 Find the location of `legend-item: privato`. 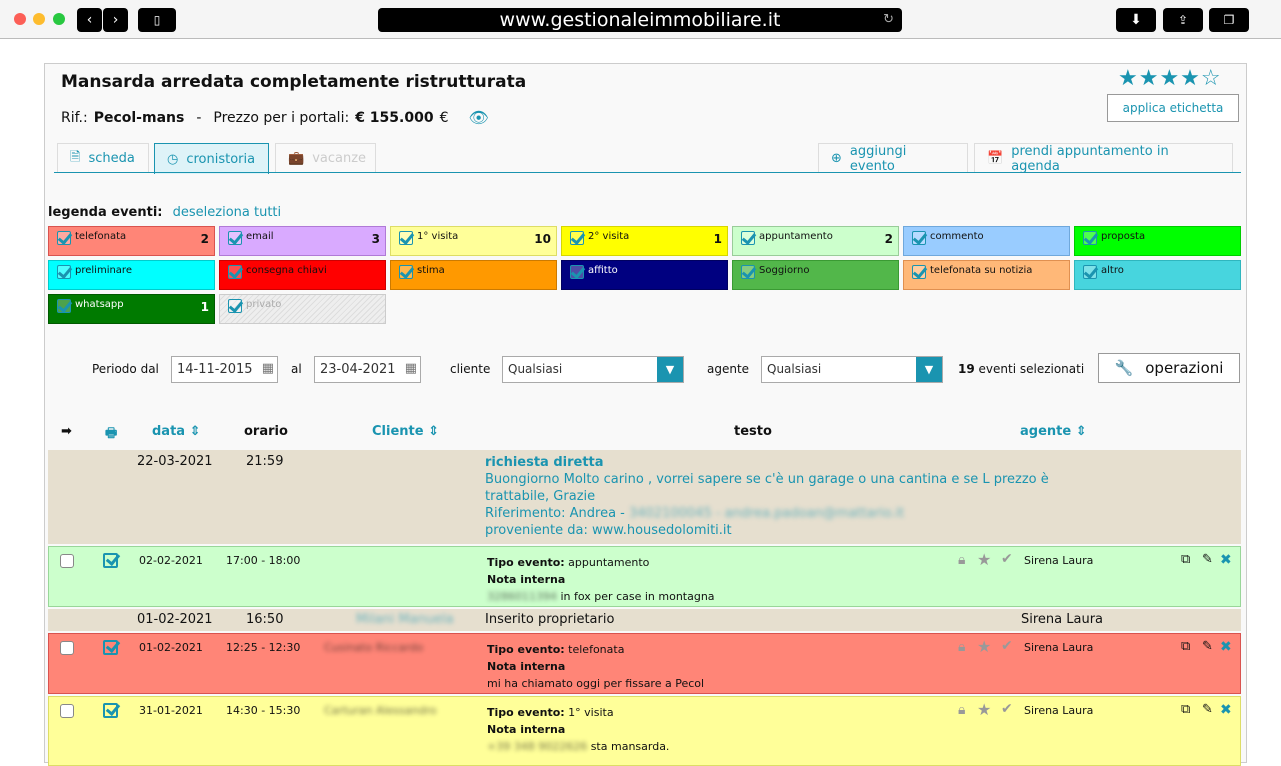

legend-item: privato is located at coordinates (302, 309).